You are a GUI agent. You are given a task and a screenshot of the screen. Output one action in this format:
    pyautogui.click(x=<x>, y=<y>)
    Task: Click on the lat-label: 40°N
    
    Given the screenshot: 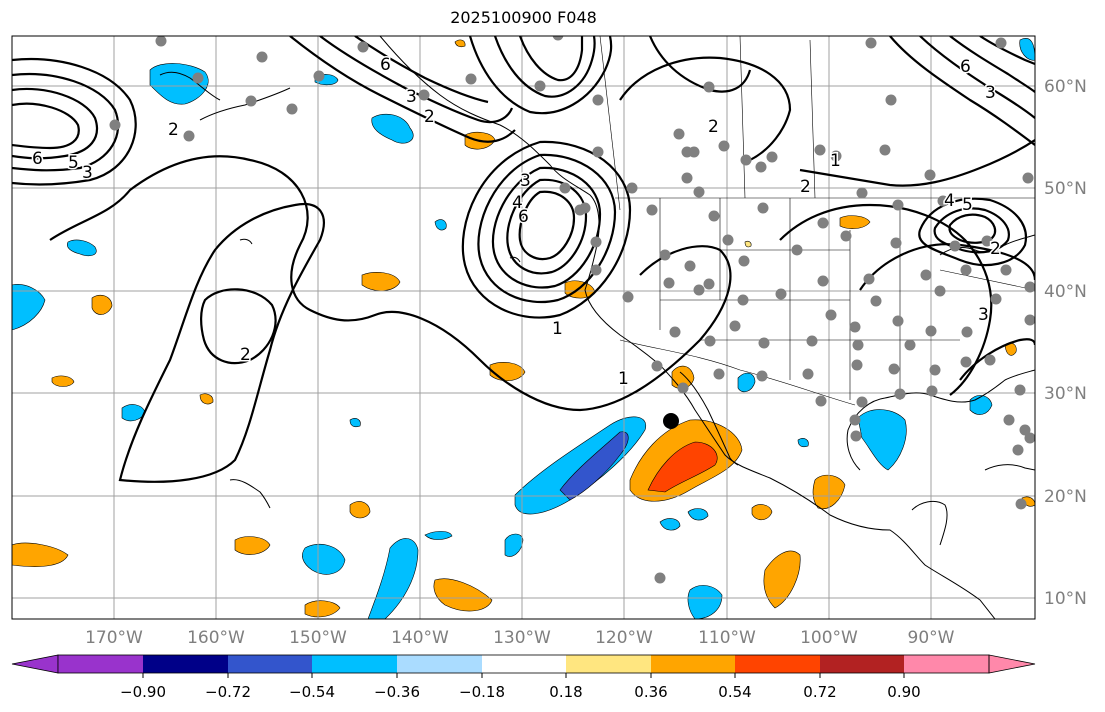 What is the action you would take?
    pyautogui.click(x=1065, y=292)
    